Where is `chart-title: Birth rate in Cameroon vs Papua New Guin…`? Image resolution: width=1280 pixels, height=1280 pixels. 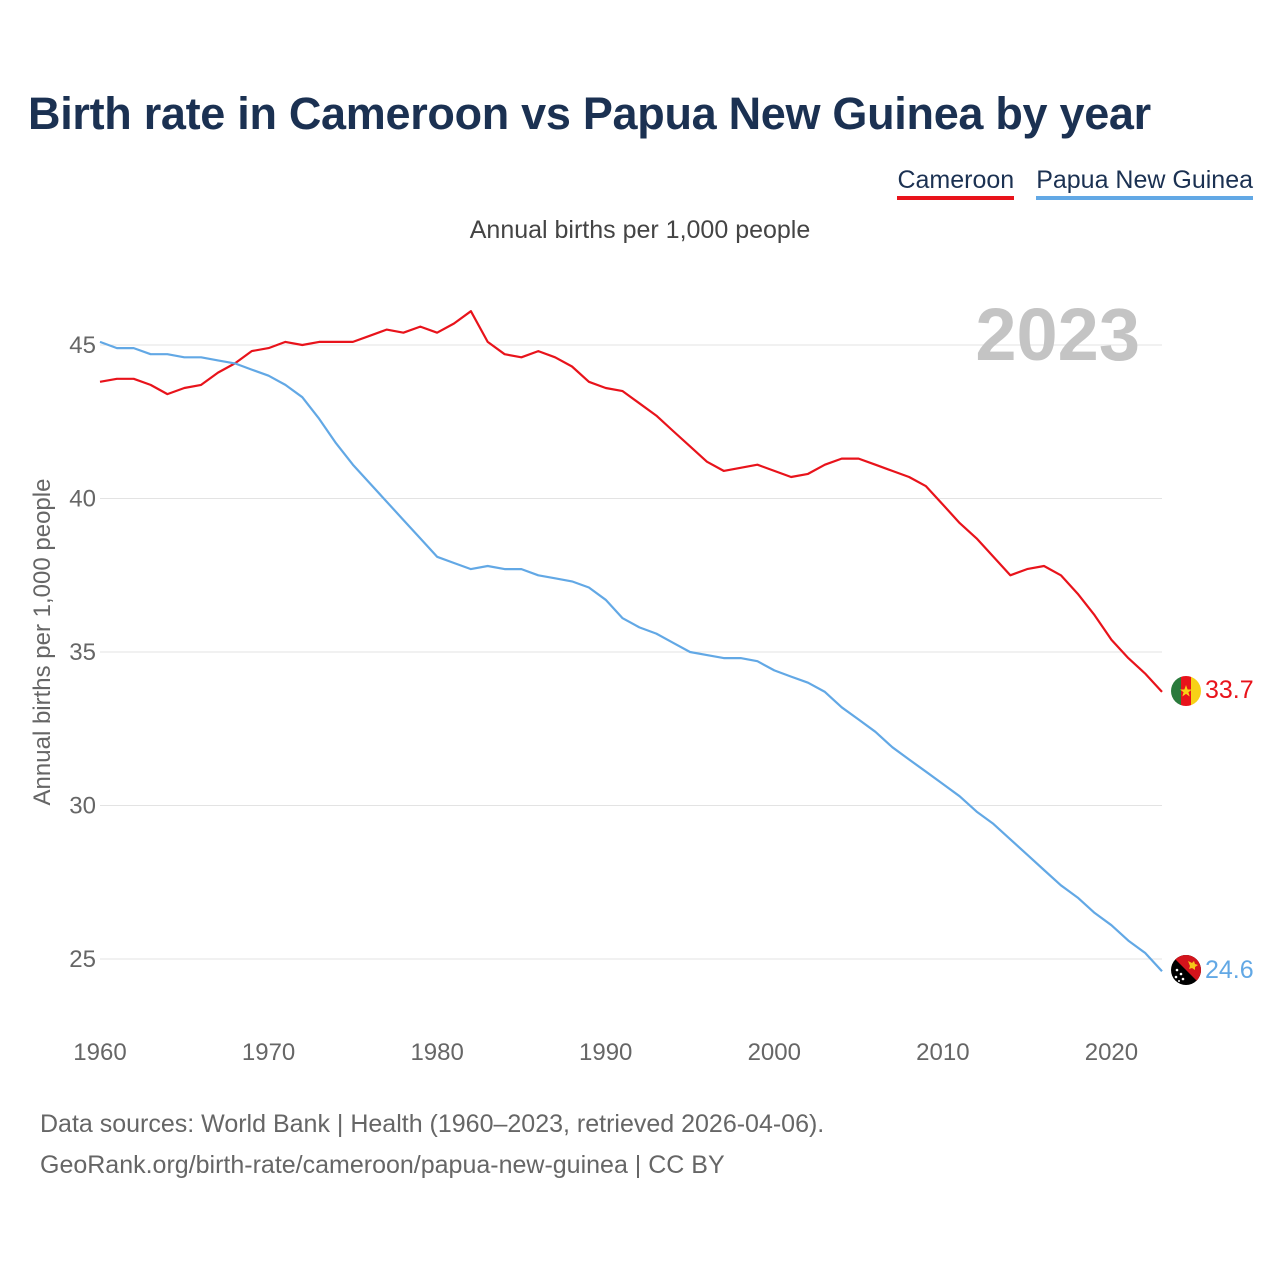 chart-title: Birth rate in Cameroon vs Papua New Guin… is located at coordinates (589, 113).